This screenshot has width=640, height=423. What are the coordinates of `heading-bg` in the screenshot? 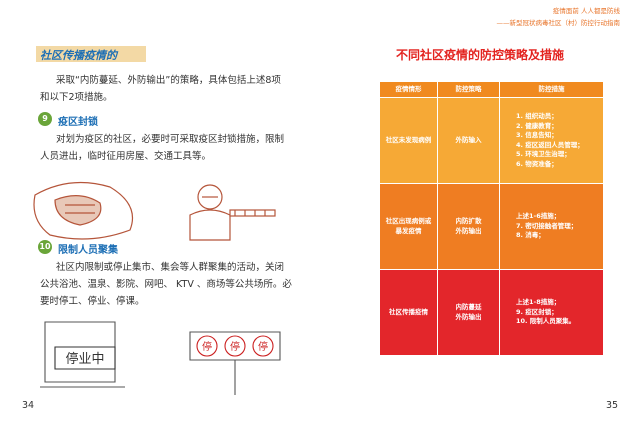 It's located at (91, 54).